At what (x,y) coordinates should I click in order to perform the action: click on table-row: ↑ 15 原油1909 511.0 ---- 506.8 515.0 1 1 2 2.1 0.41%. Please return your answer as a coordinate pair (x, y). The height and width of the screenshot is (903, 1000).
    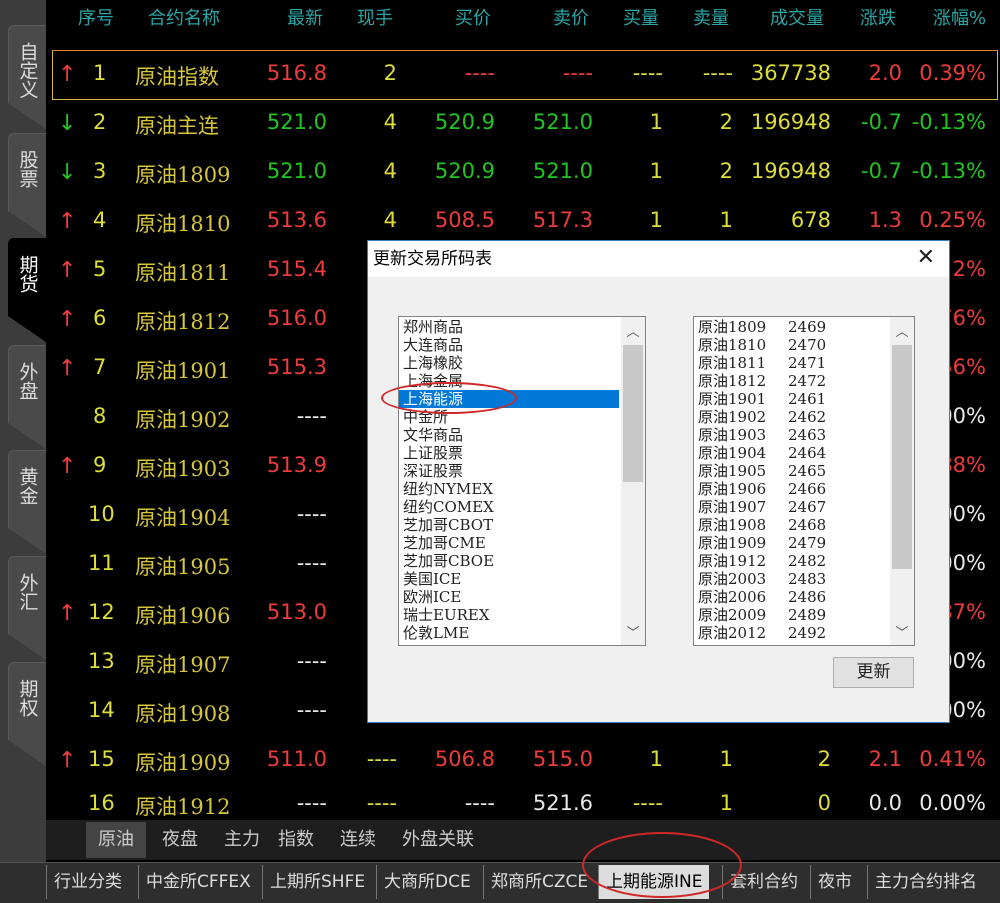
    Looking at the image, I should click on (523, 760).